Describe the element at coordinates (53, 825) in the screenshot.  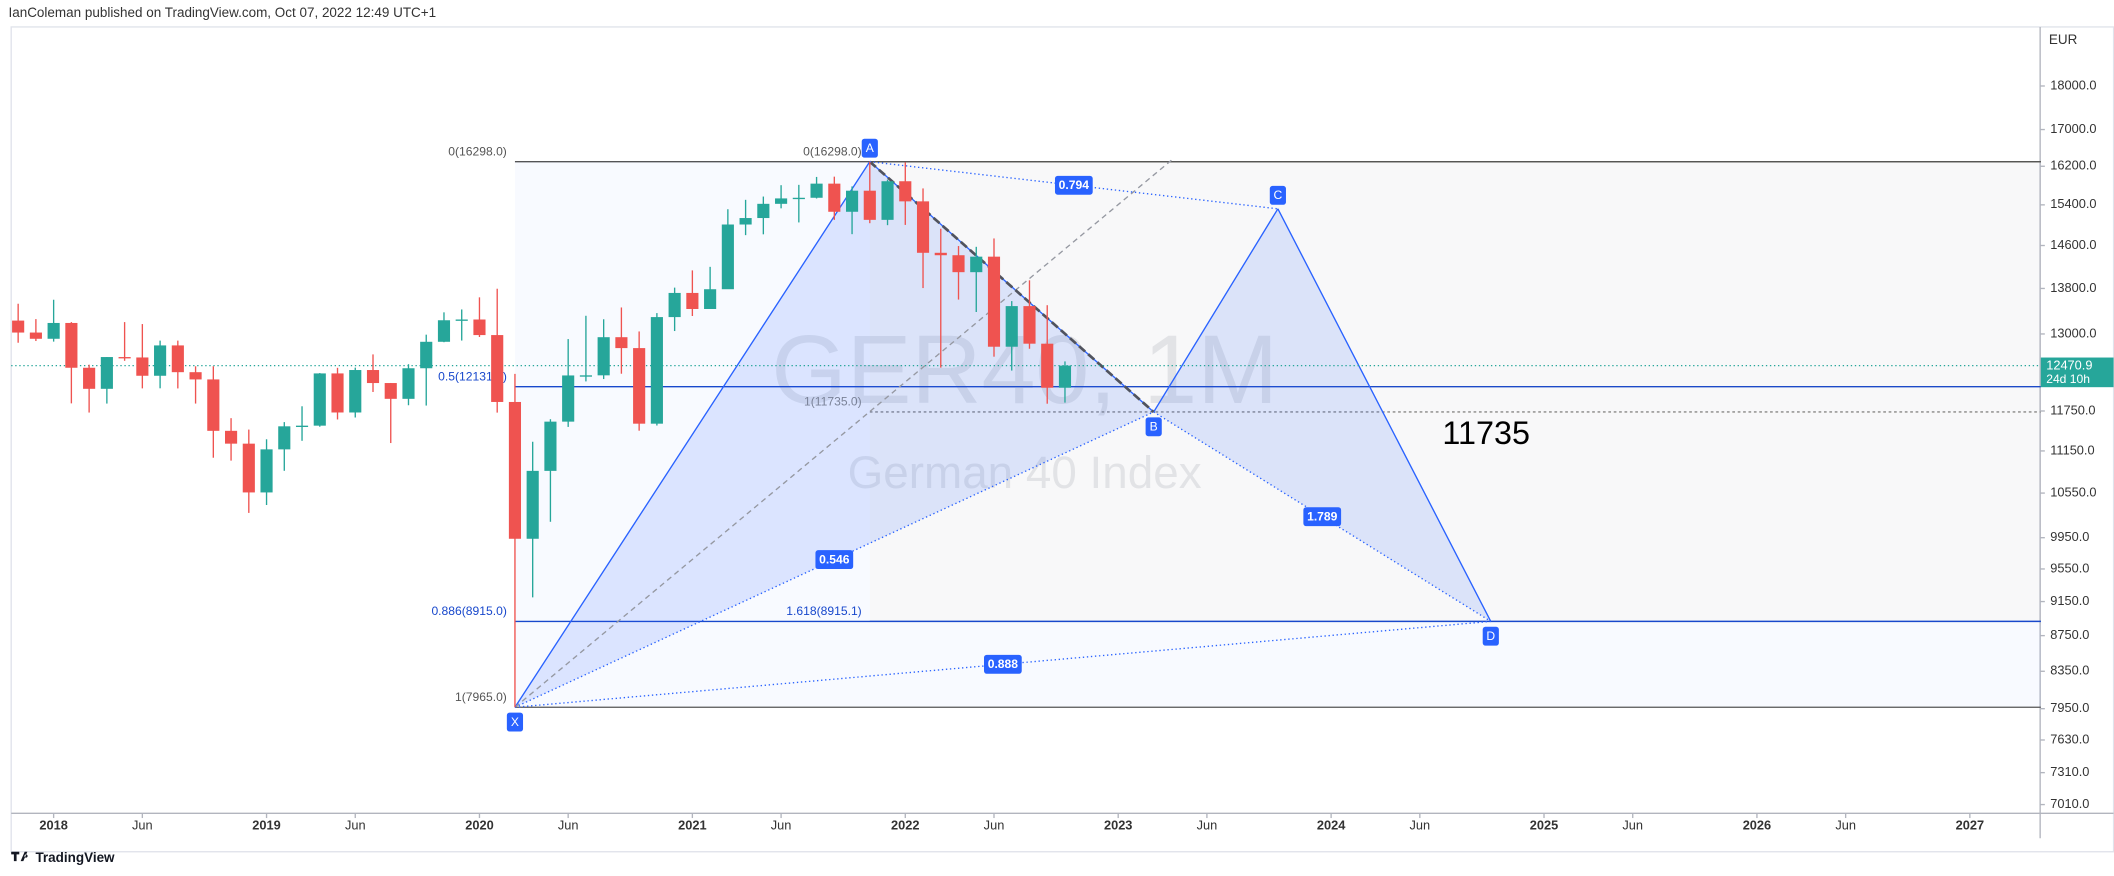
I see `x-tick-label: 2018` at that location.